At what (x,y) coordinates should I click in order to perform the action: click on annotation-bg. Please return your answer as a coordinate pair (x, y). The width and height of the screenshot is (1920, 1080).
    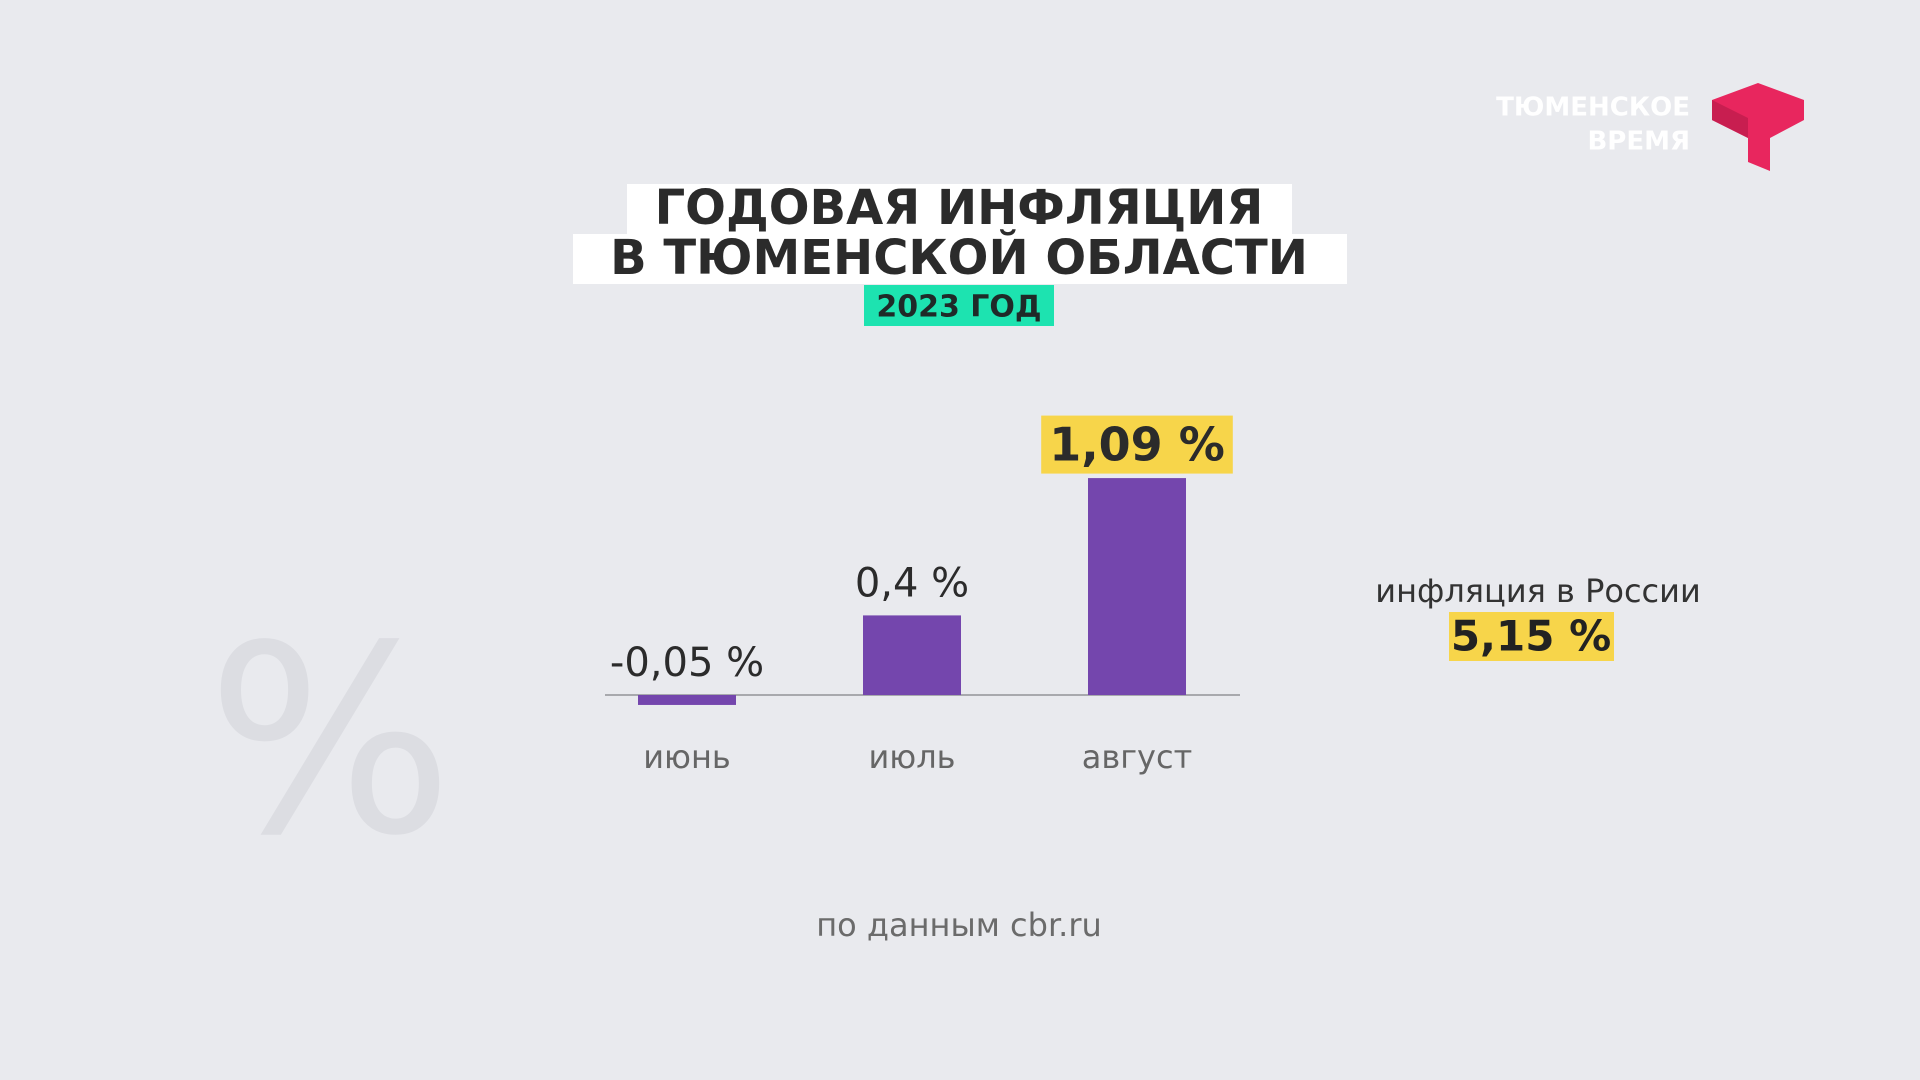
    Looking at the image, I should click on (1531, 636).